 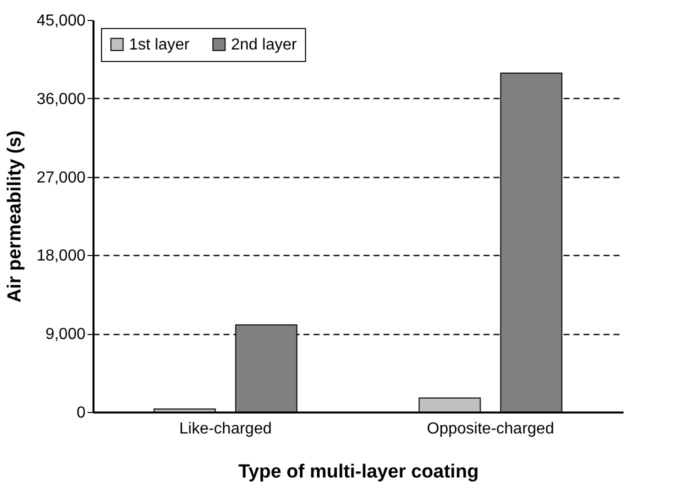 I want to click on y-tick-label: 0, so click(x=81, y=413).